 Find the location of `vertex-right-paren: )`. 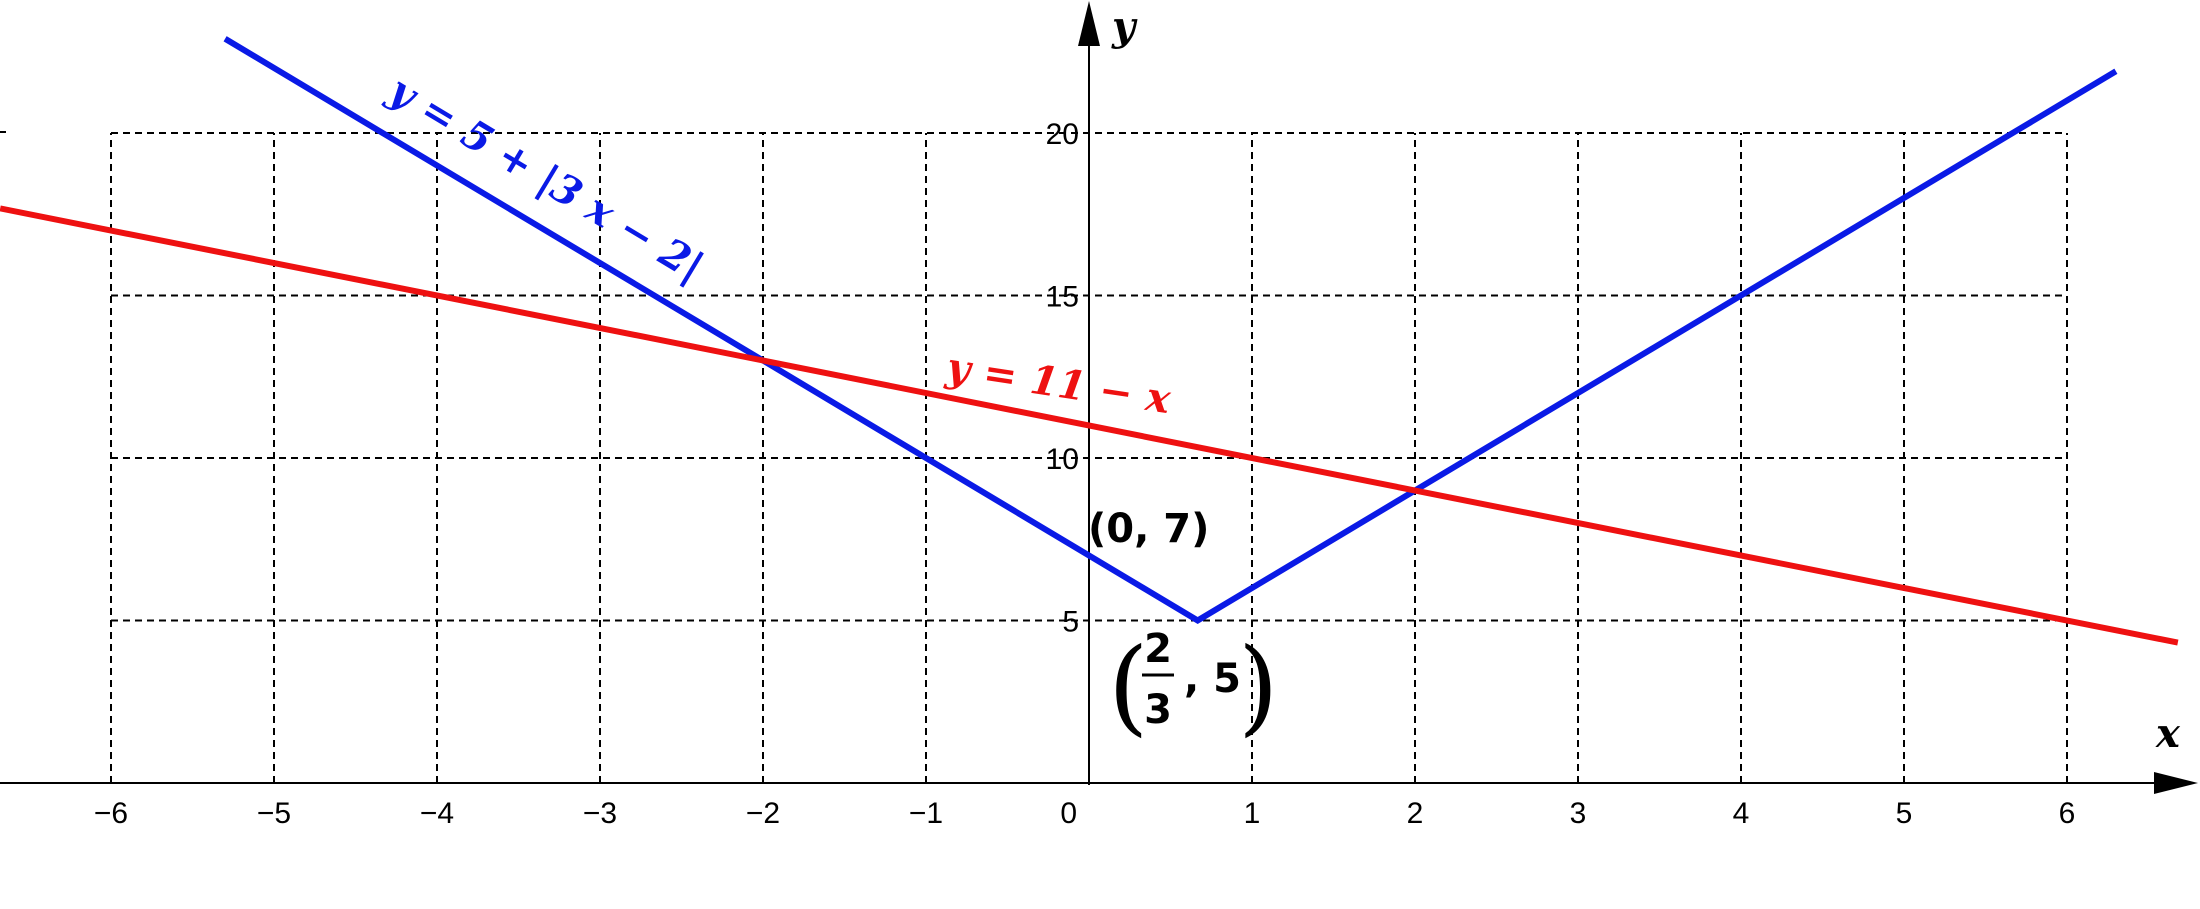

vertex-right-paren: ) is located at coordinates (1258, 686).